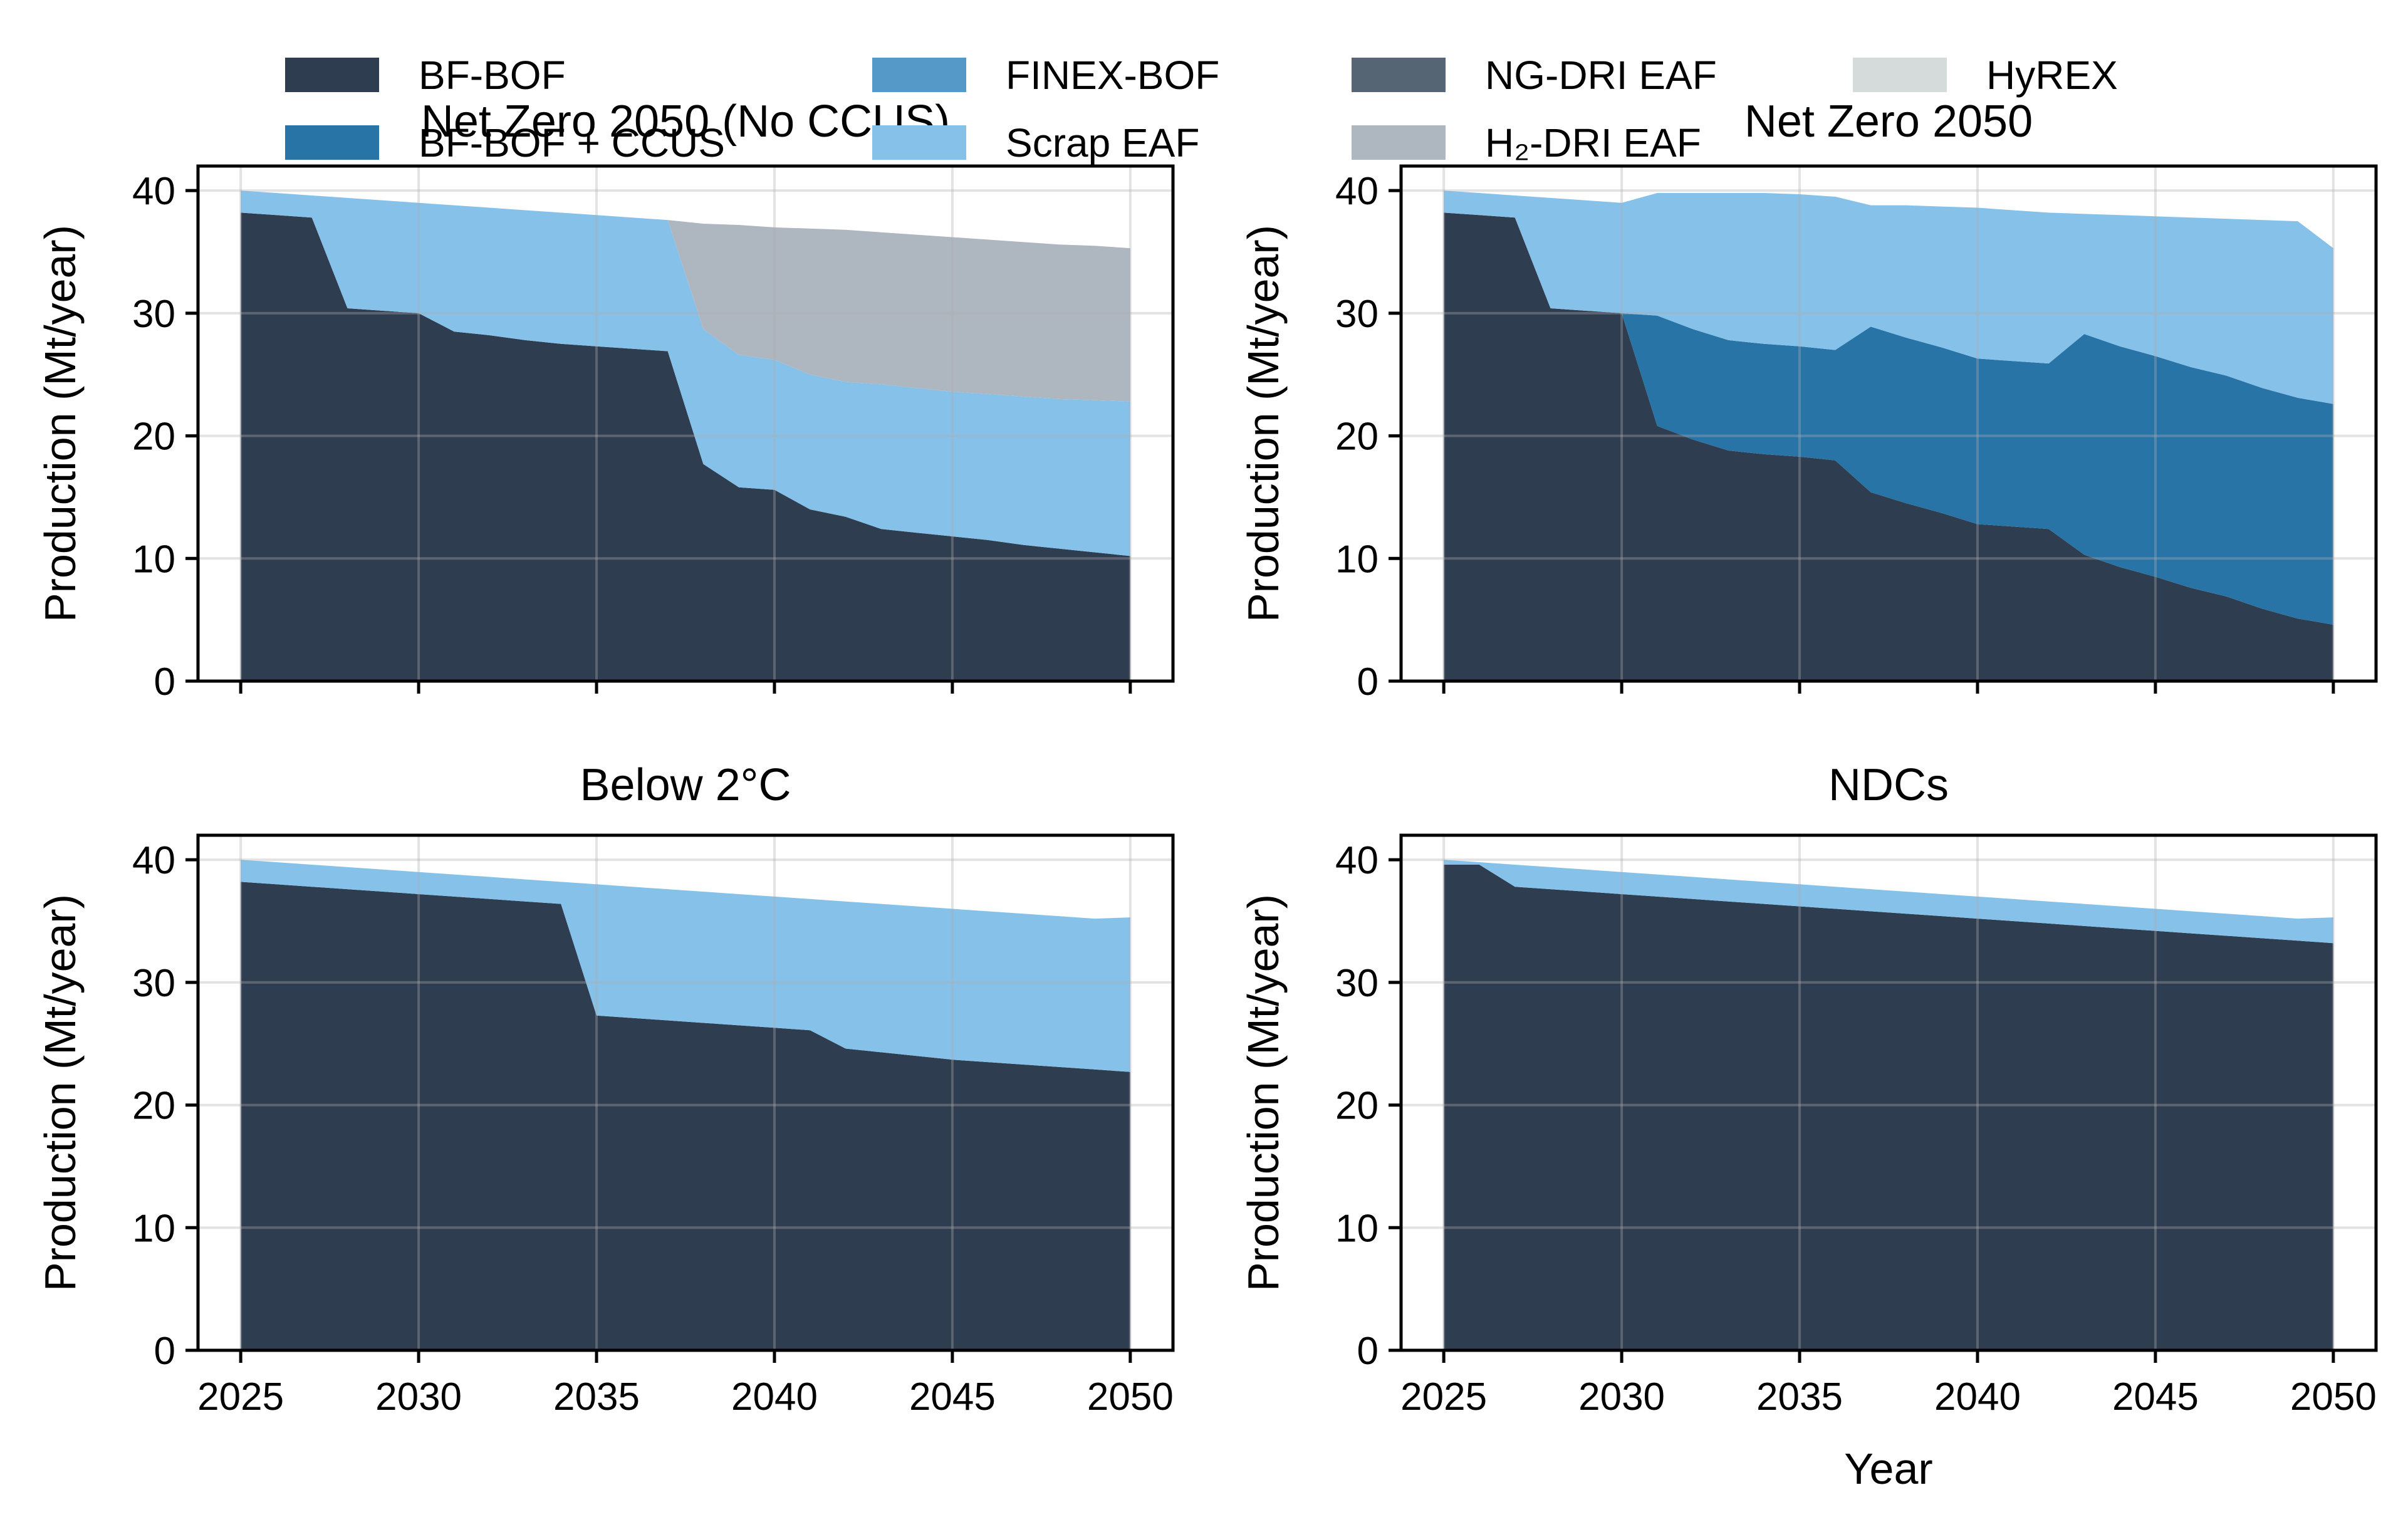 Image resolution: width=2408 pixels, height=1527 pixels. What do you see at coordinates (1601, 75) in the screenshot?
I see `legend-label-ng-dri-eaf: NG-DRI EAF` at bounding box center [1601, 75].